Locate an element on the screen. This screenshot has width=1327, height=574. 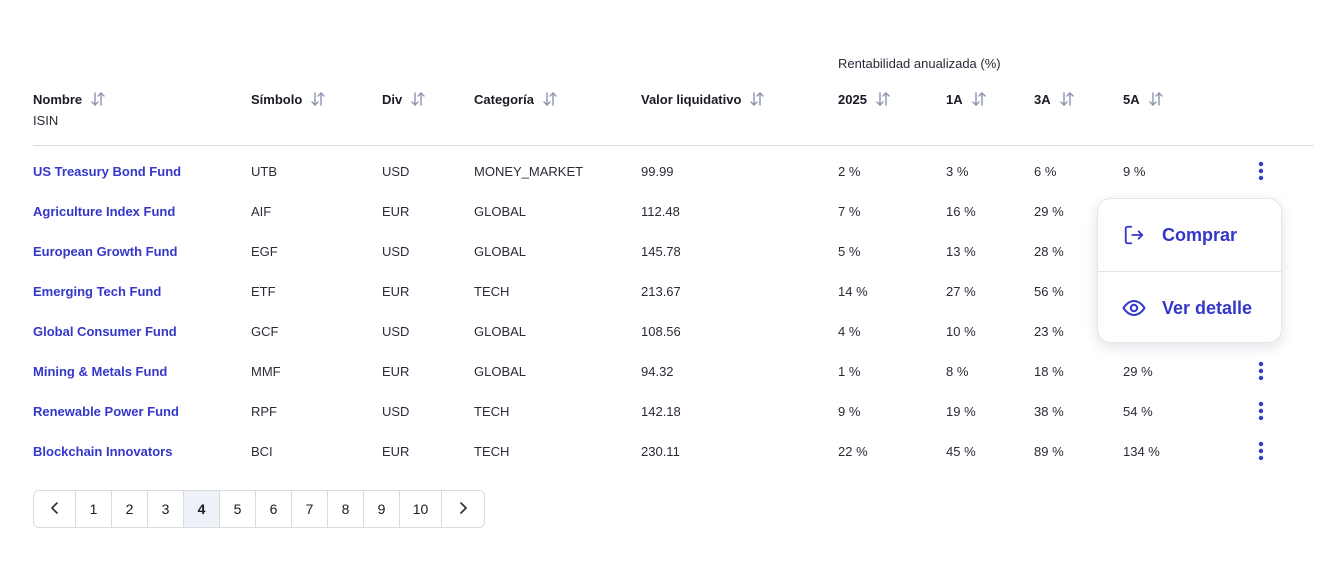
cell-return-1a: 45 % is located at coordinates (961, 451).